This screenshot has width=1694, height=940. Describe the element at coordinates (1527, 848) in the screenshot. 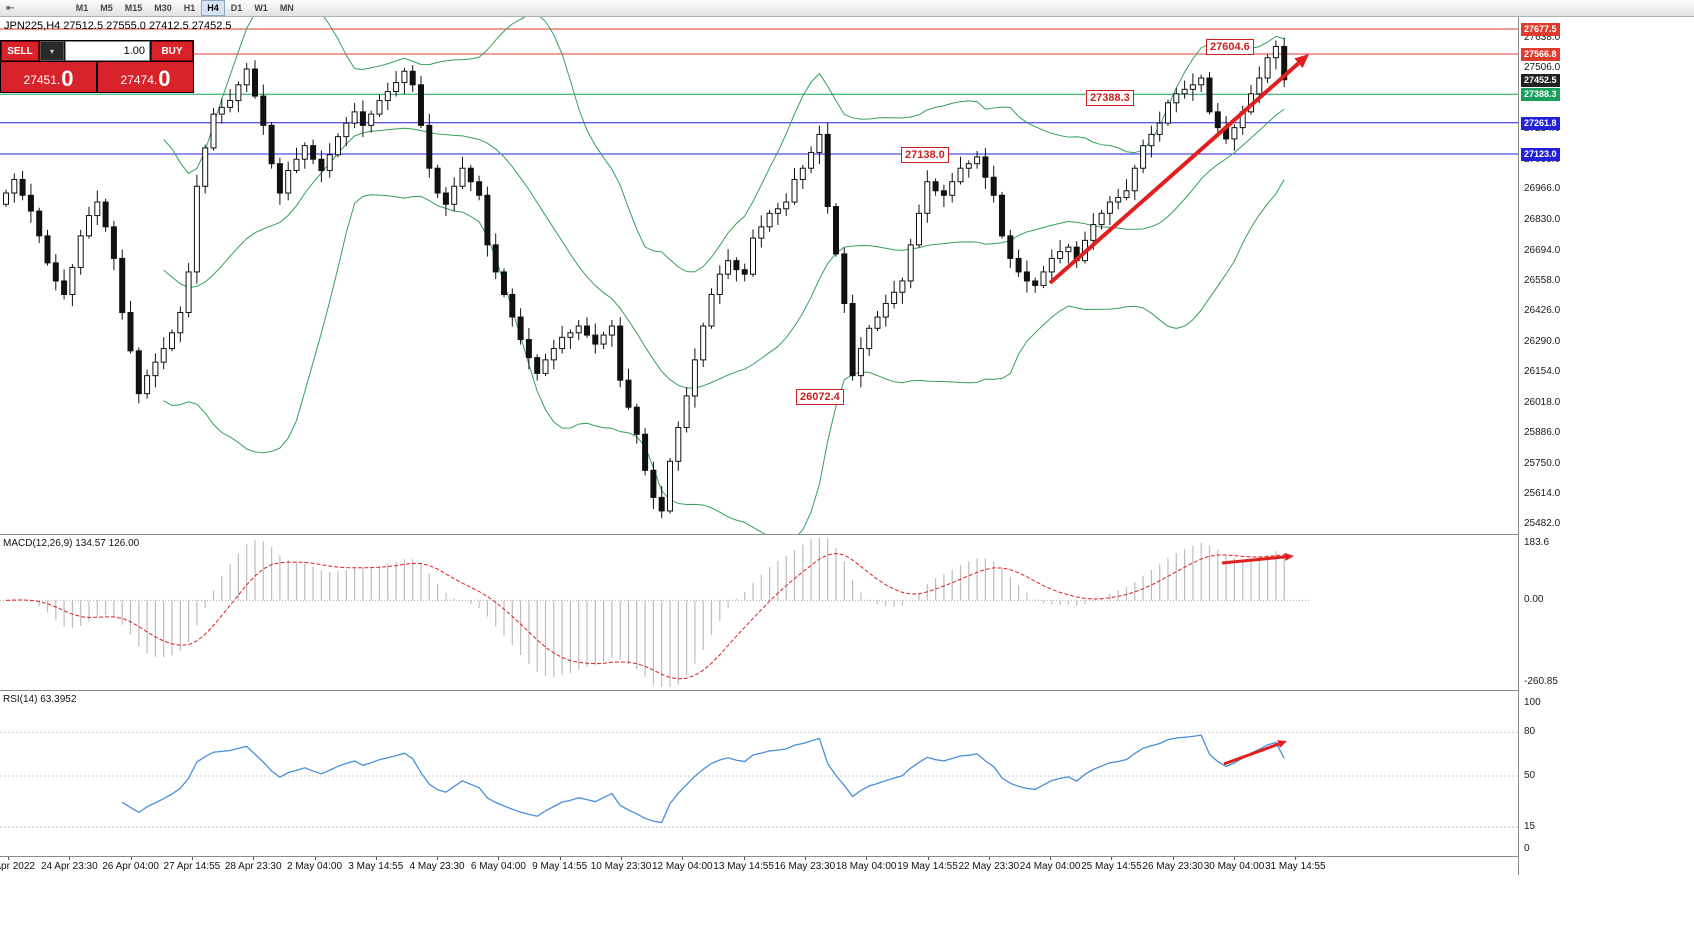

I see `rsi-scale-label: 0` at that location.